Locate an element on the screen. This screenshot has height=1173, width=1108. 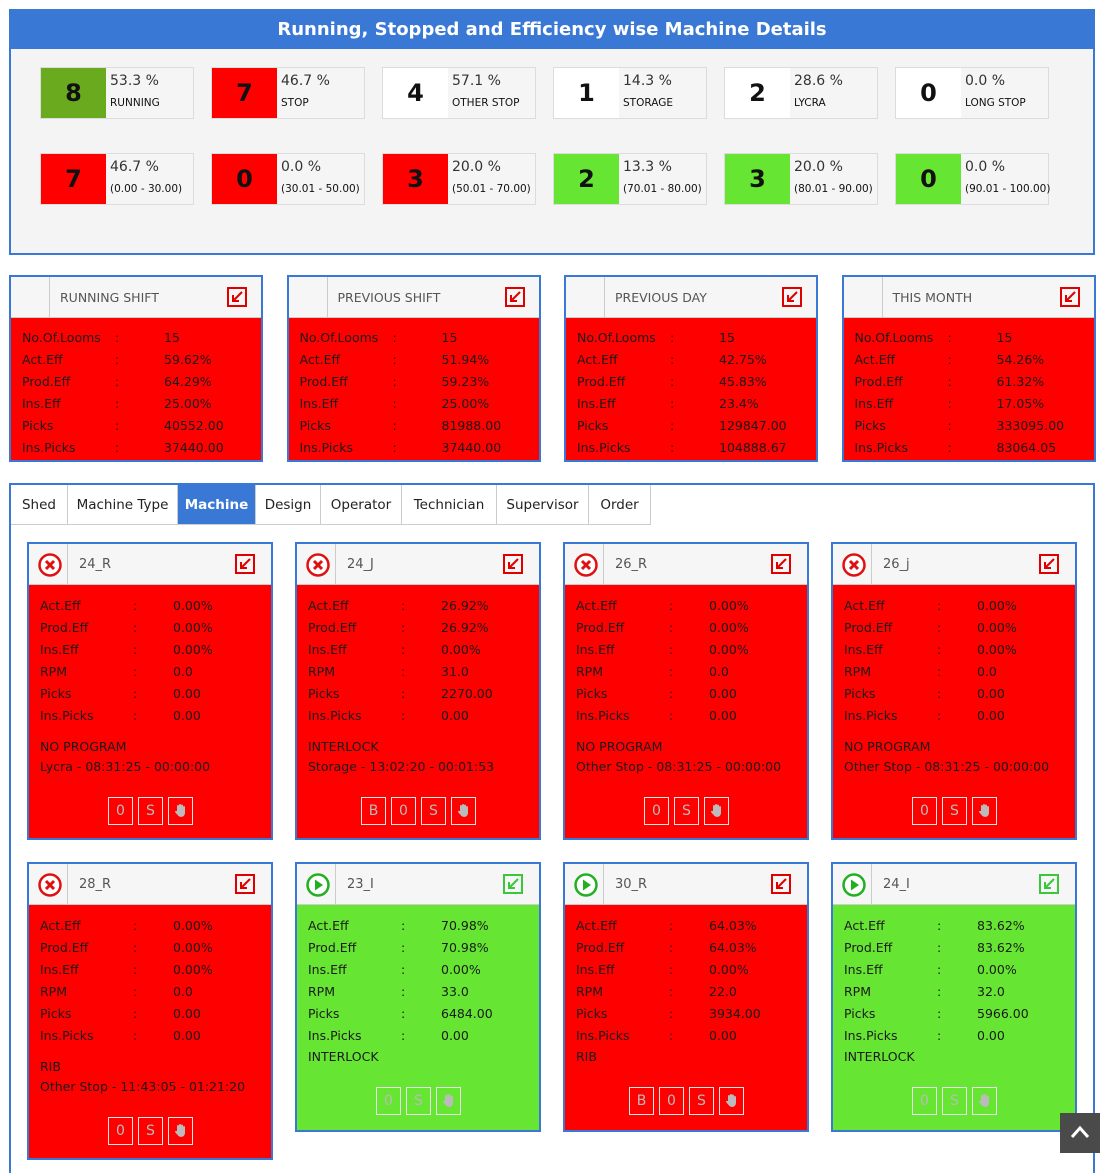
shift-stat-value: 25.00% is located at coordinates (465, 403).